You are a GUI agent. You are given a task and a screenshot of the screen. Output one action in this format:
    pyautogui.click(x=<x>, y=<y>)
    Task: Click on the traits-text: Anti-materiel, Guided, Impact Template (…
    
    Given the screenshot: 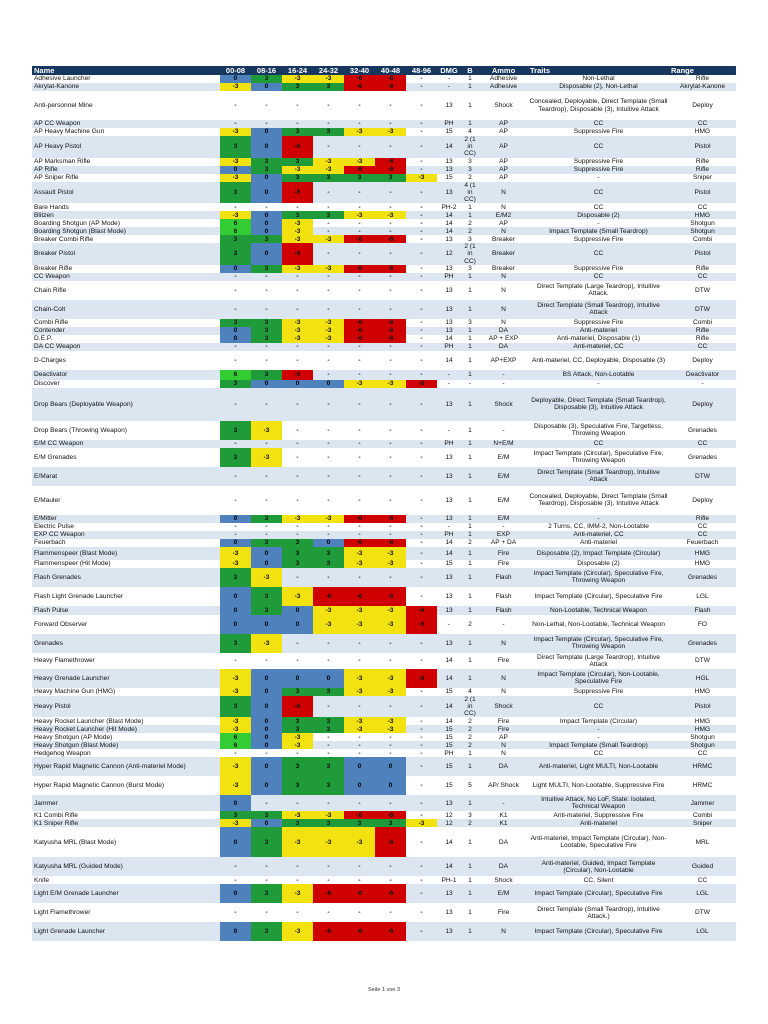 What is the action you would take?
    pyautogui.click(x=598, y=867)
    